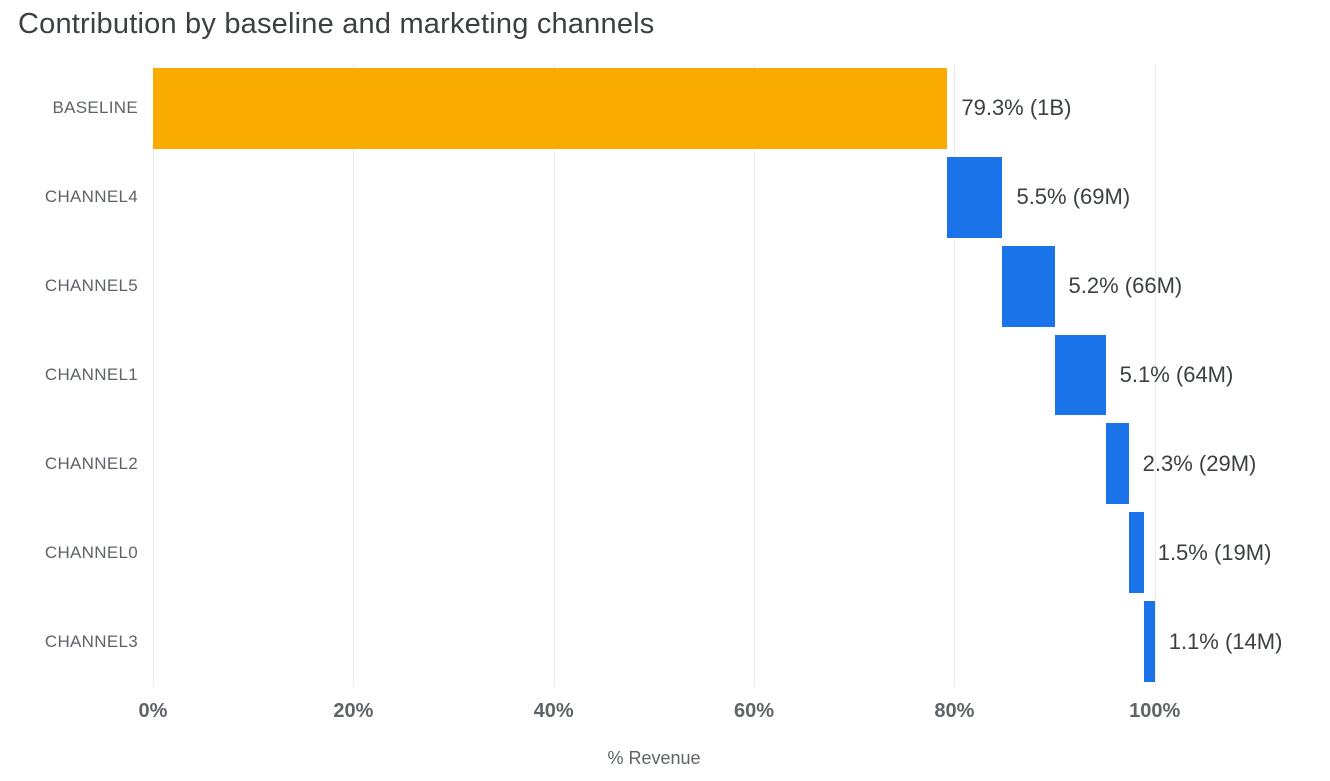  What do you see at coordinates (553, 711) in the screenshot?
I see `x-tick-label: 40%` at bounding box center [553, 711].